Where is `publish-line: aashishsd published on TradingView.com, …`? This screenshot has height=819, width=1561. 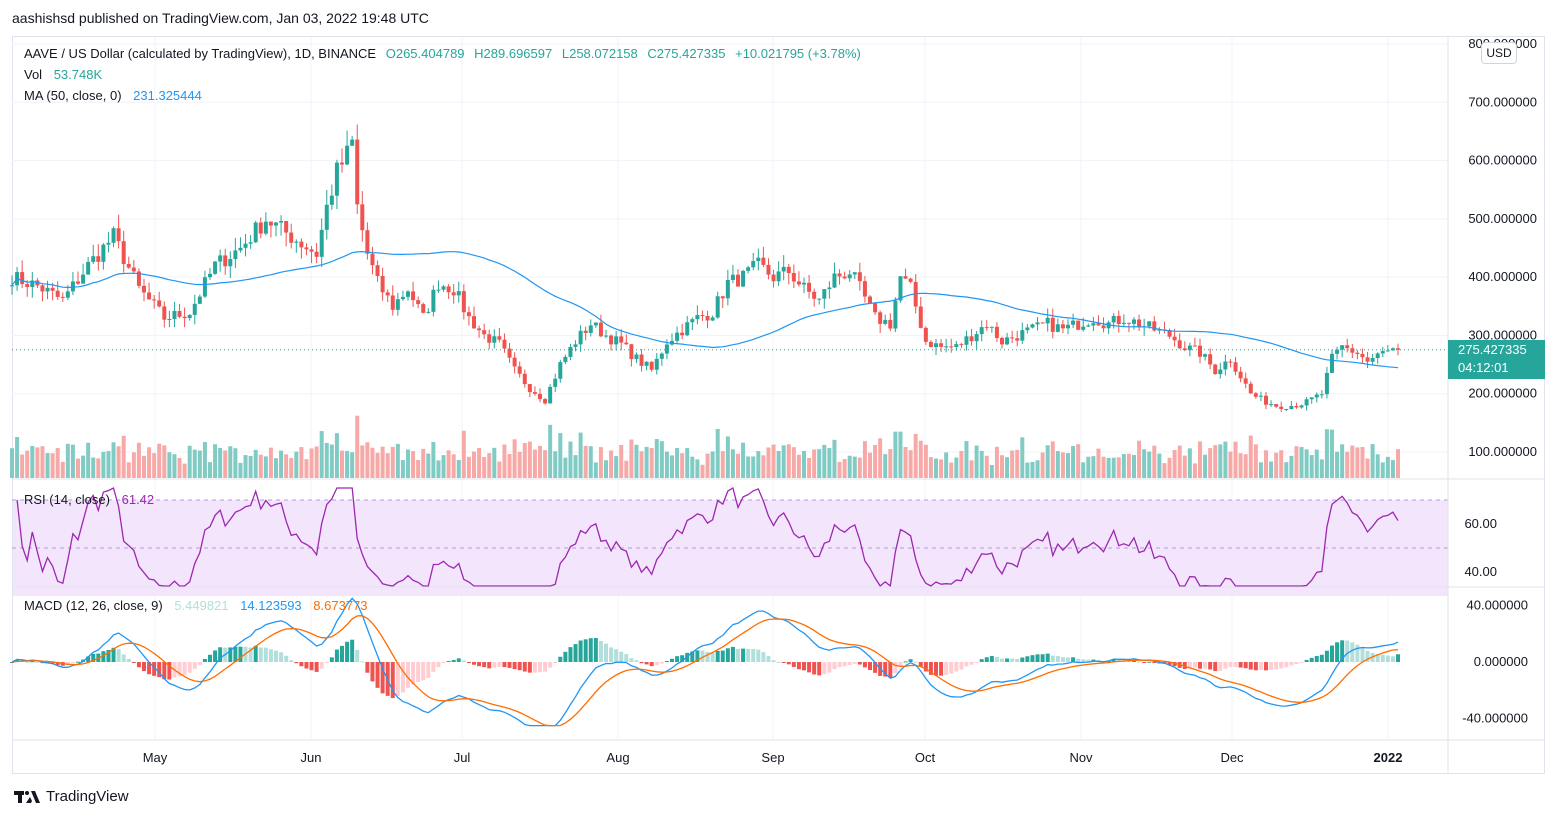 publish-line: aashishsd published on TradingView.com, … is located at coordinates (220, 18).